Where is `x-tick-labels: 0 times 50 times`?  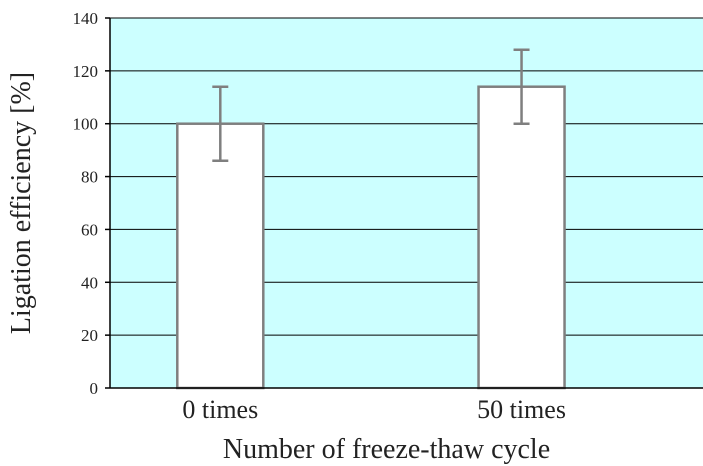
x-tick-labels: 0 times 50 times is located at coordinates (374, 409).